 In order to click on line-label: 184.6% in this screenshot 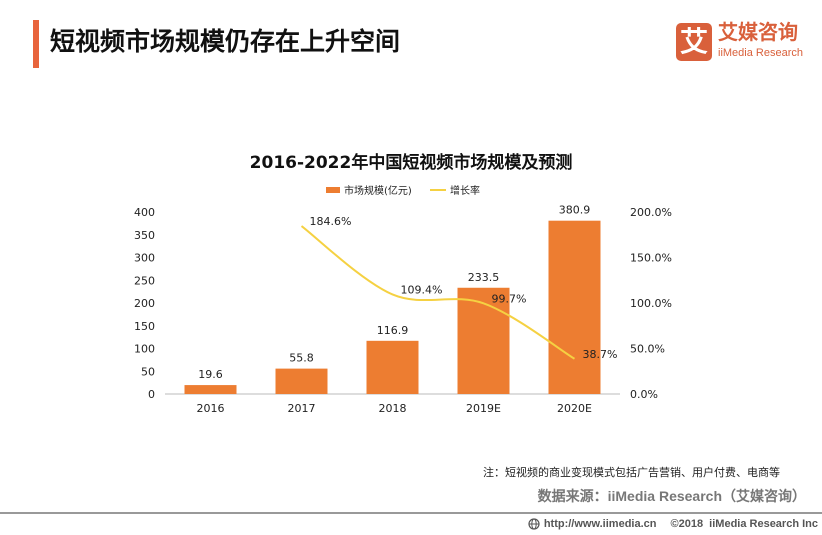, I will do `click(331, 221)`.